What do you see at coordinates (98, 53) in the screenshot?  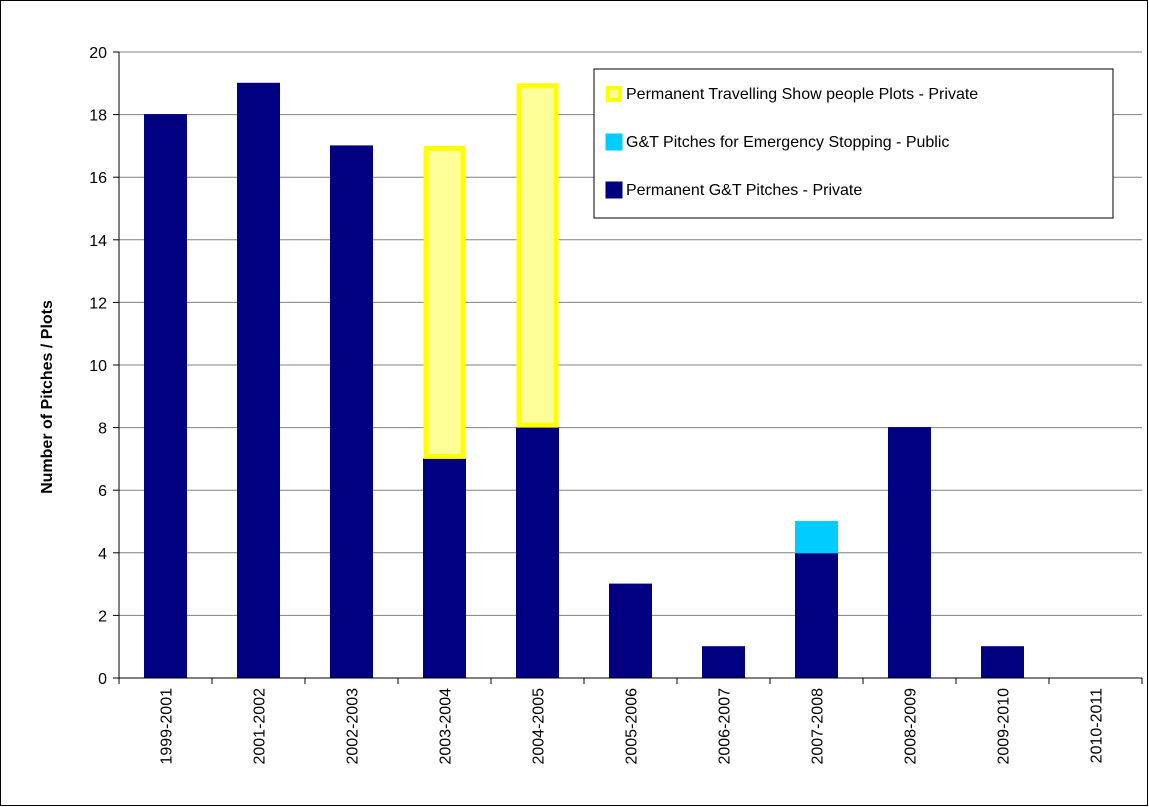 I see `y-tick-label: 20` at bounding box center [98, 53].